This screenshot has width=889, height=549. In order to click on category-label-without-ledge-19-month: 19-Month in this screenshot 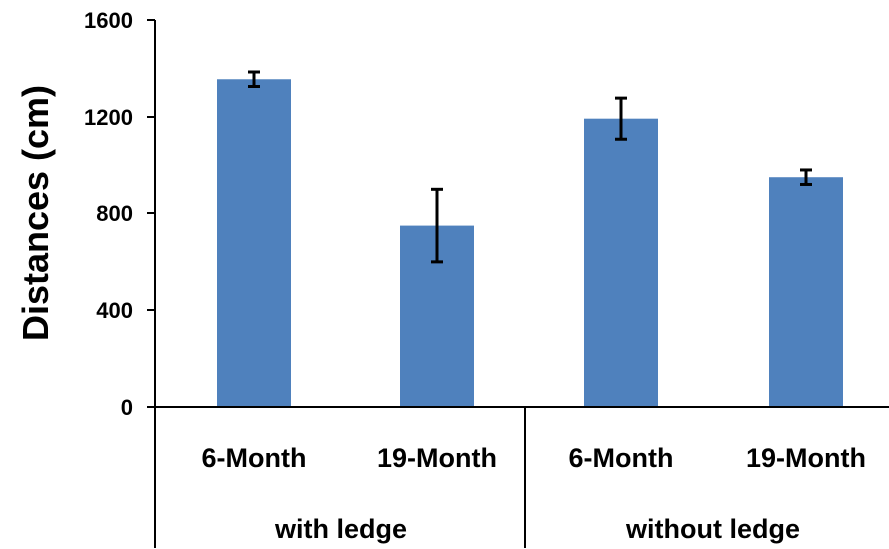, I will do `click(806, 458)`.